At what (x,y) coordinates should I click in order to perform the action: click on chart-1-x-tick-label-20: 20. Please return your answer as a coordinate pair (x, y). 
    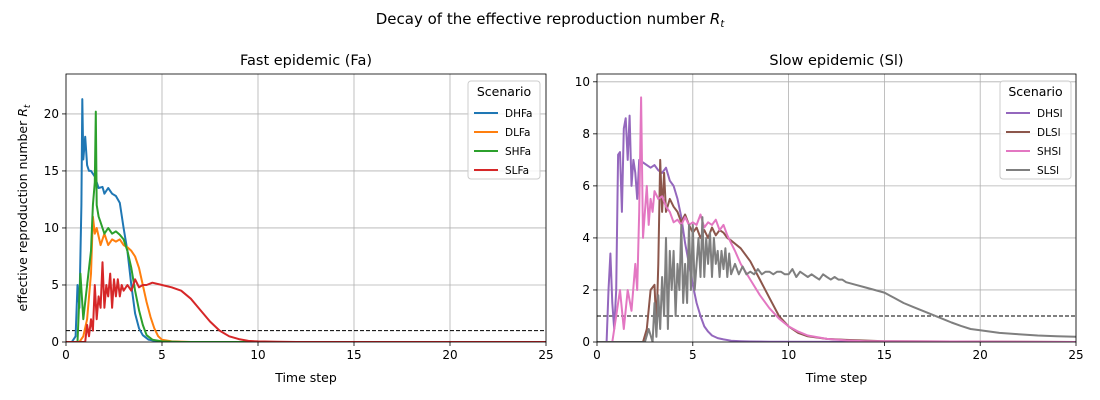
    Looking at the image, I should click on (980, 355).